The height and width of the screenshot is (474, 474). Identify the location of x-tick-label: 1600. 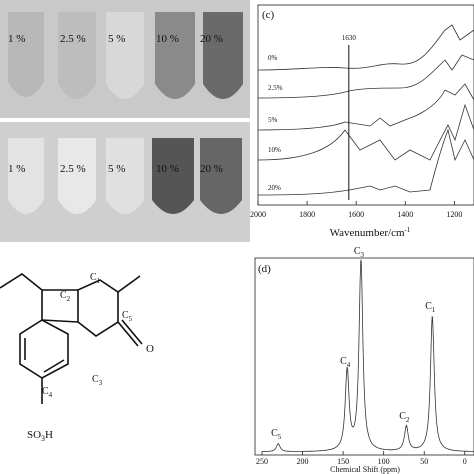
(356, 214).